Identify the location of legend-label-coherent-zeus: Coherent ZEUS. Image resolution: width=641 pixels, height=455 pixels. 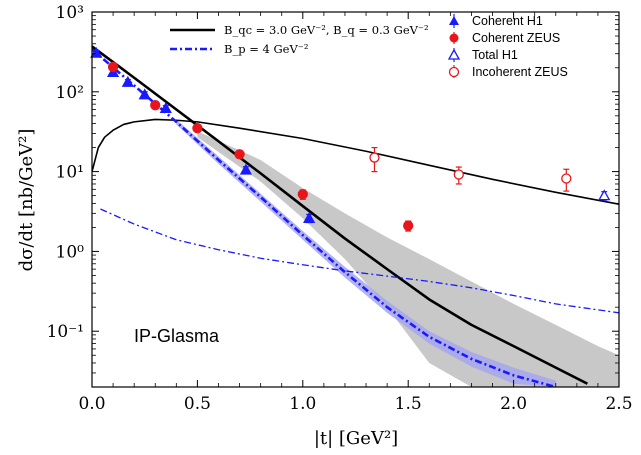
(516, 38).